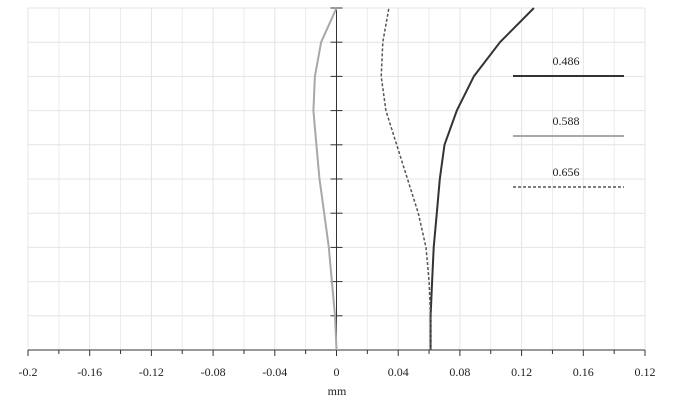 The image size is (677, 401). What do you see at coordinates (213, 372) in the screenshot?
I see `x-tick-label: -0.08` at bounding box center [213, 372].